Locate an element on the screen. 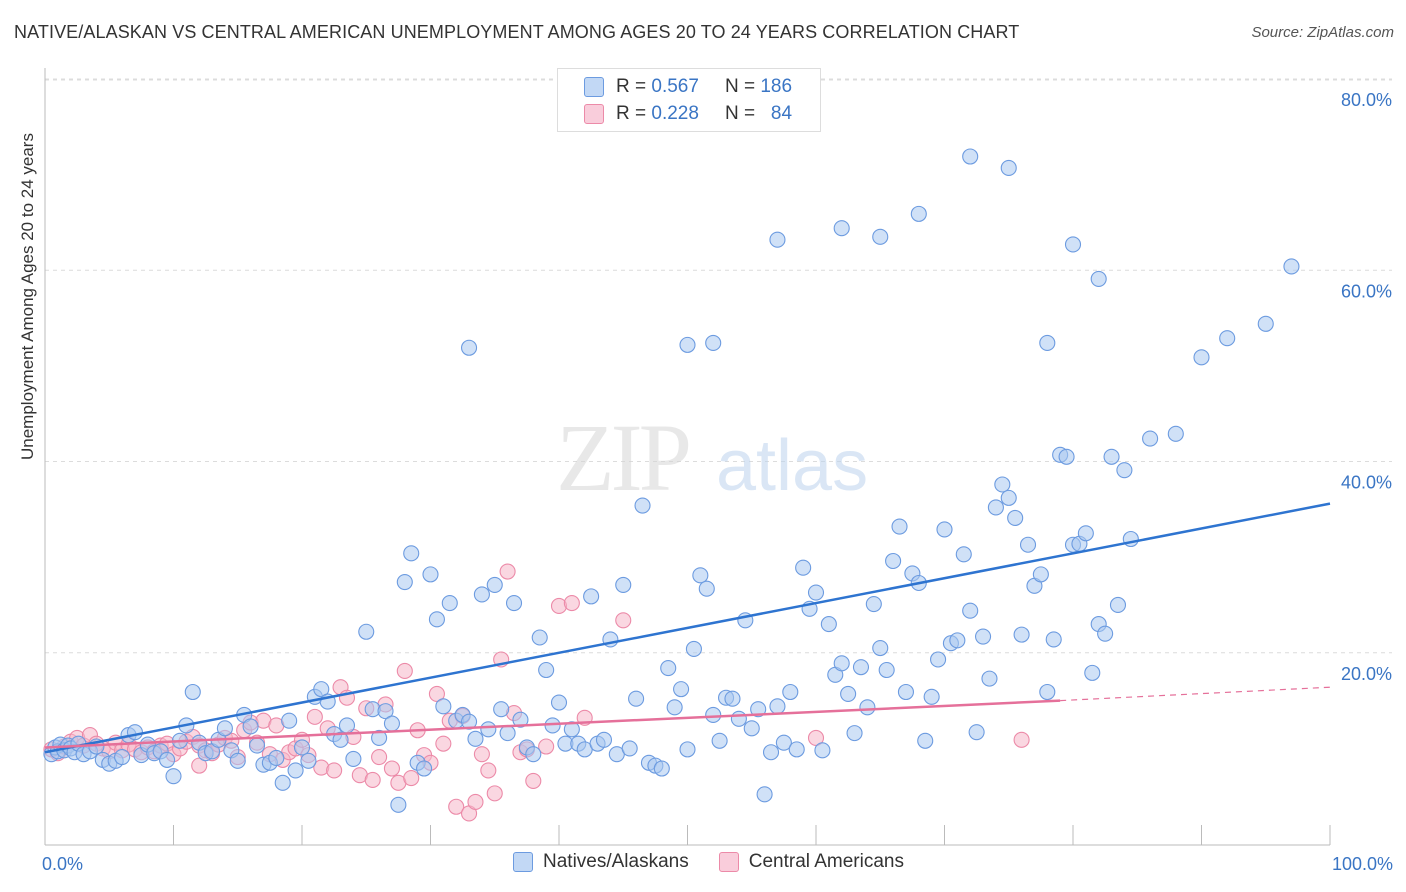 The height and width of the screenshot is (892, 1406). legend-n-value: 186 is located at coordinates (776, 86).